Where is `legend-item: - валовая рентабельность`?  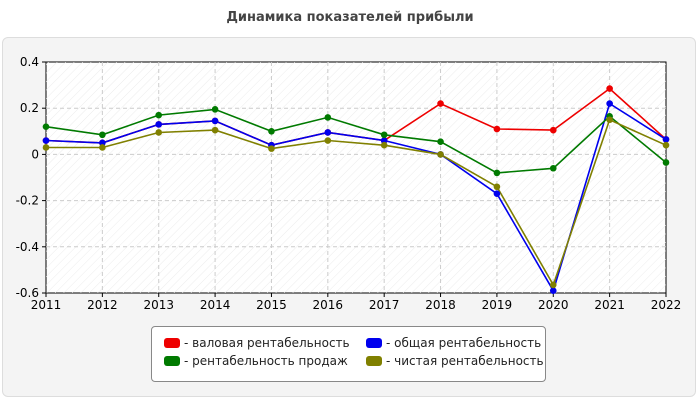 legend-item: - валовая рентабельность is located at coordinates (257, 343).